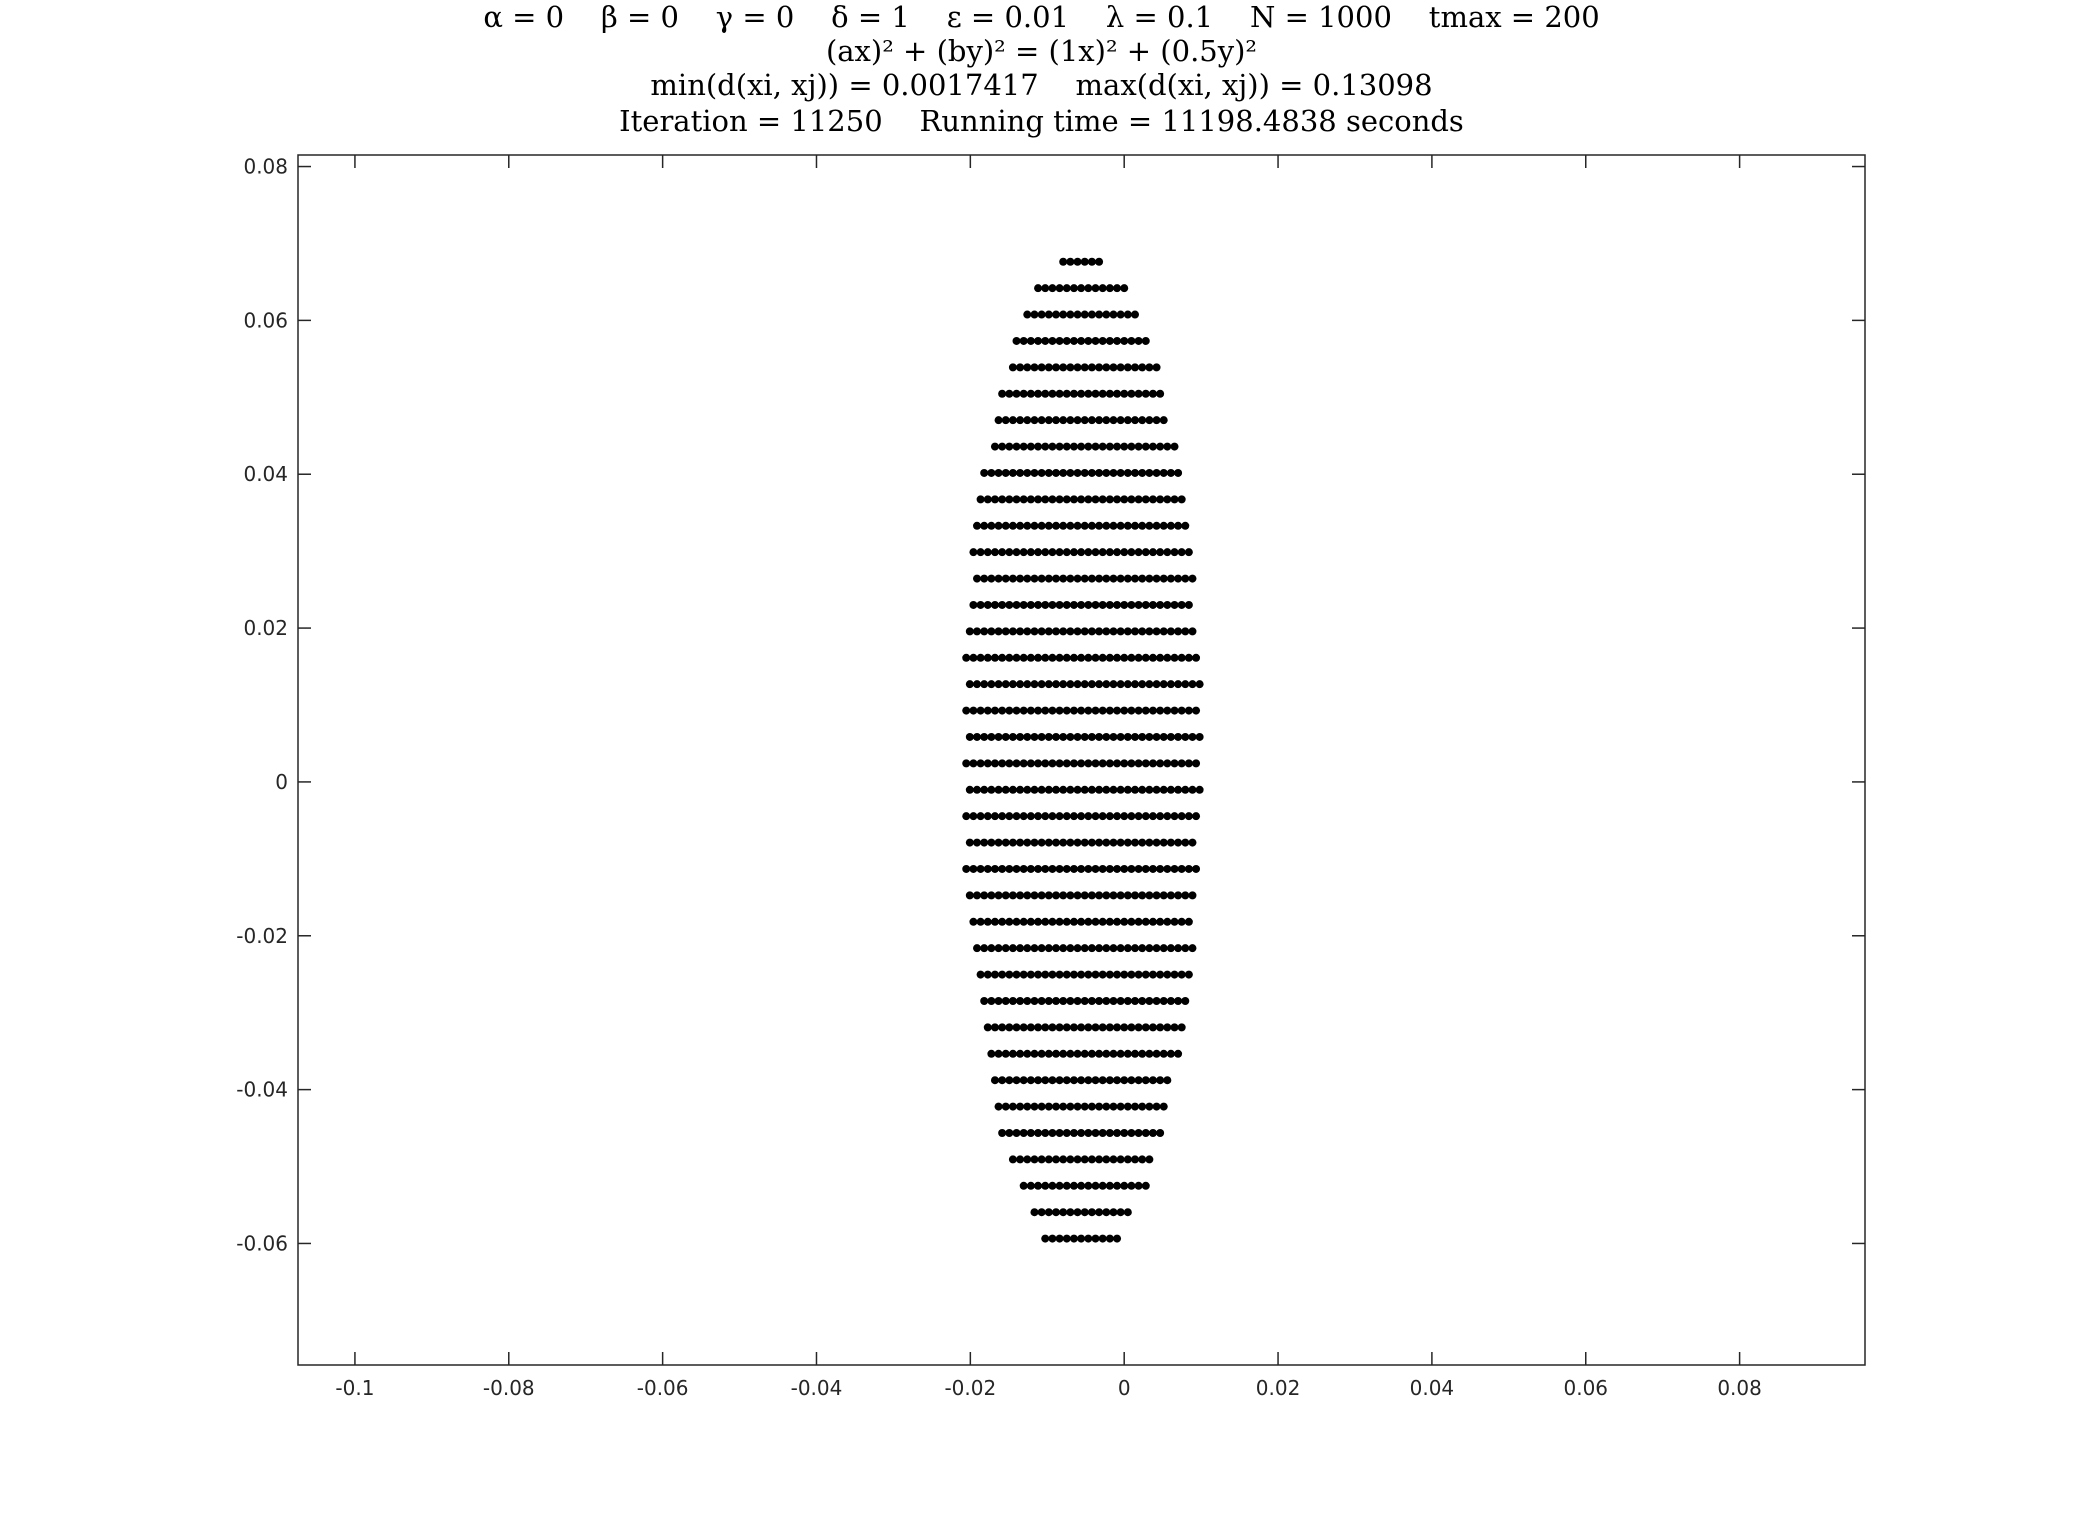 Image resolution: width=2083 pixels, height=1531 pixels. I want to click on y-tick-label: -0.06, so click(262, 1243).